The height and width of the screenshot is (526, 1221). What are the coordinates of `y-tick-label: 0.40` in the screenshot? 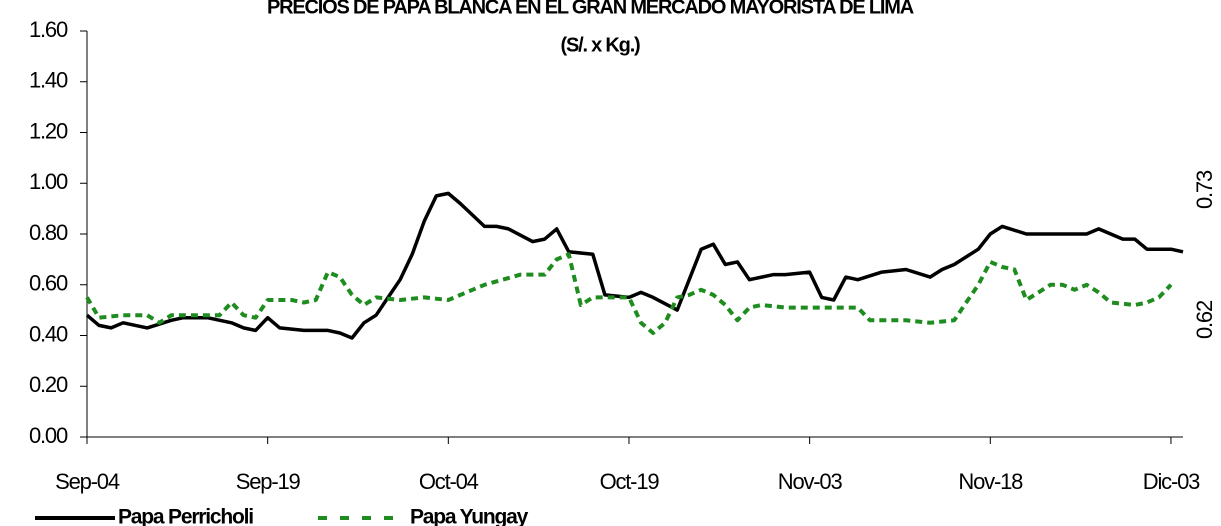 It's located at (48, 333).